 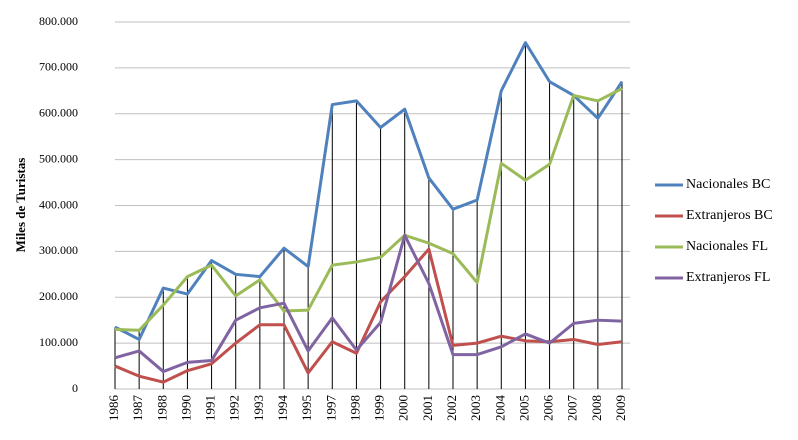 What do you see at coordinates (113, 408) in the screenshot?
I see `x-tick-label: 1986` at bounding box center [113, 408].